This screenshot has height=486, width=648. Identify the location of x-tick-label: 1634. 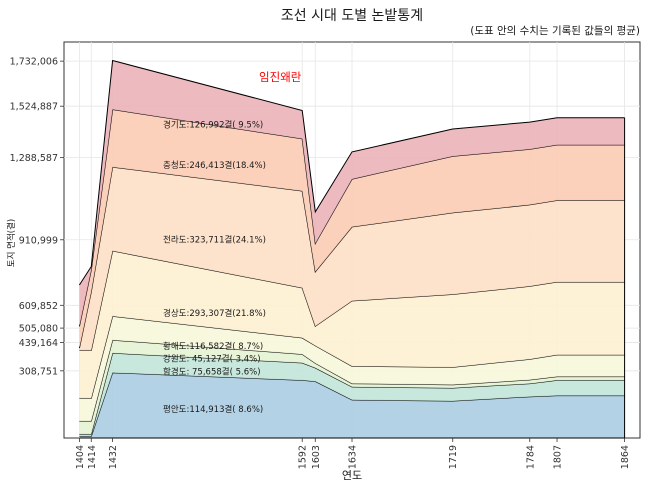
(353, 457).